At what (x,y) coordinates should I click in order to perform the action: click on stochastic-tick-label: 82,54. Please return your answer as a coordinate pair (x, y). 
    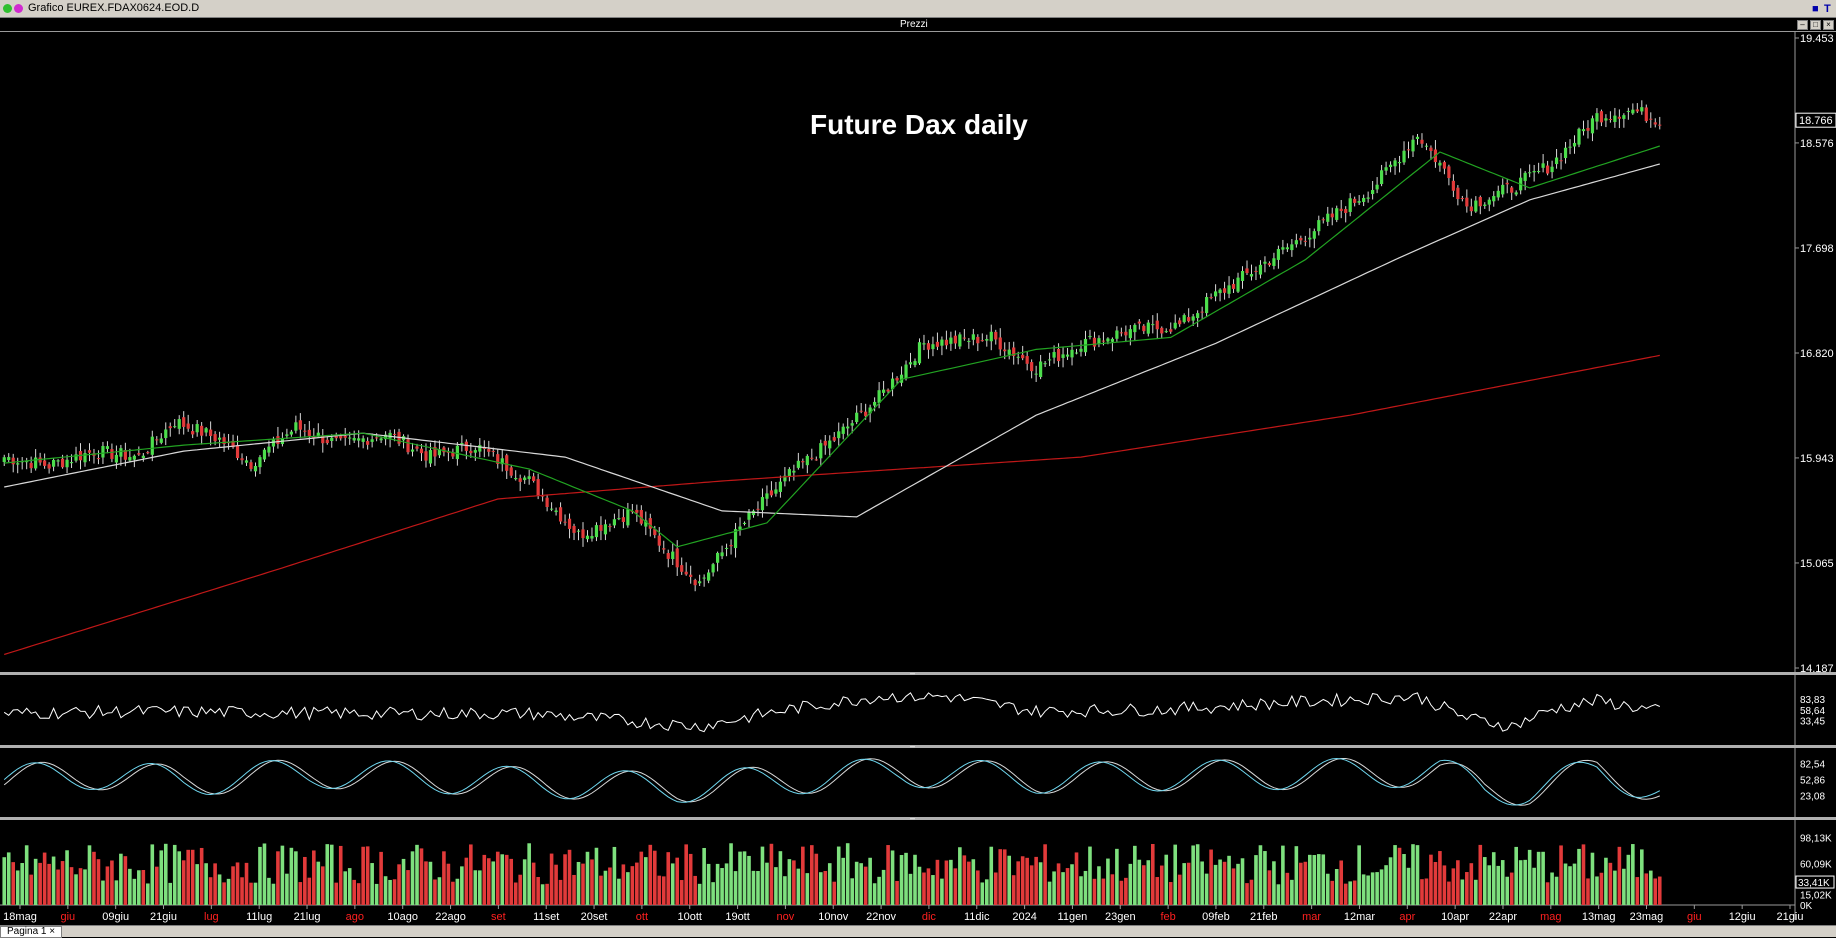
    Looking at the image, I should click on (1812, 764).